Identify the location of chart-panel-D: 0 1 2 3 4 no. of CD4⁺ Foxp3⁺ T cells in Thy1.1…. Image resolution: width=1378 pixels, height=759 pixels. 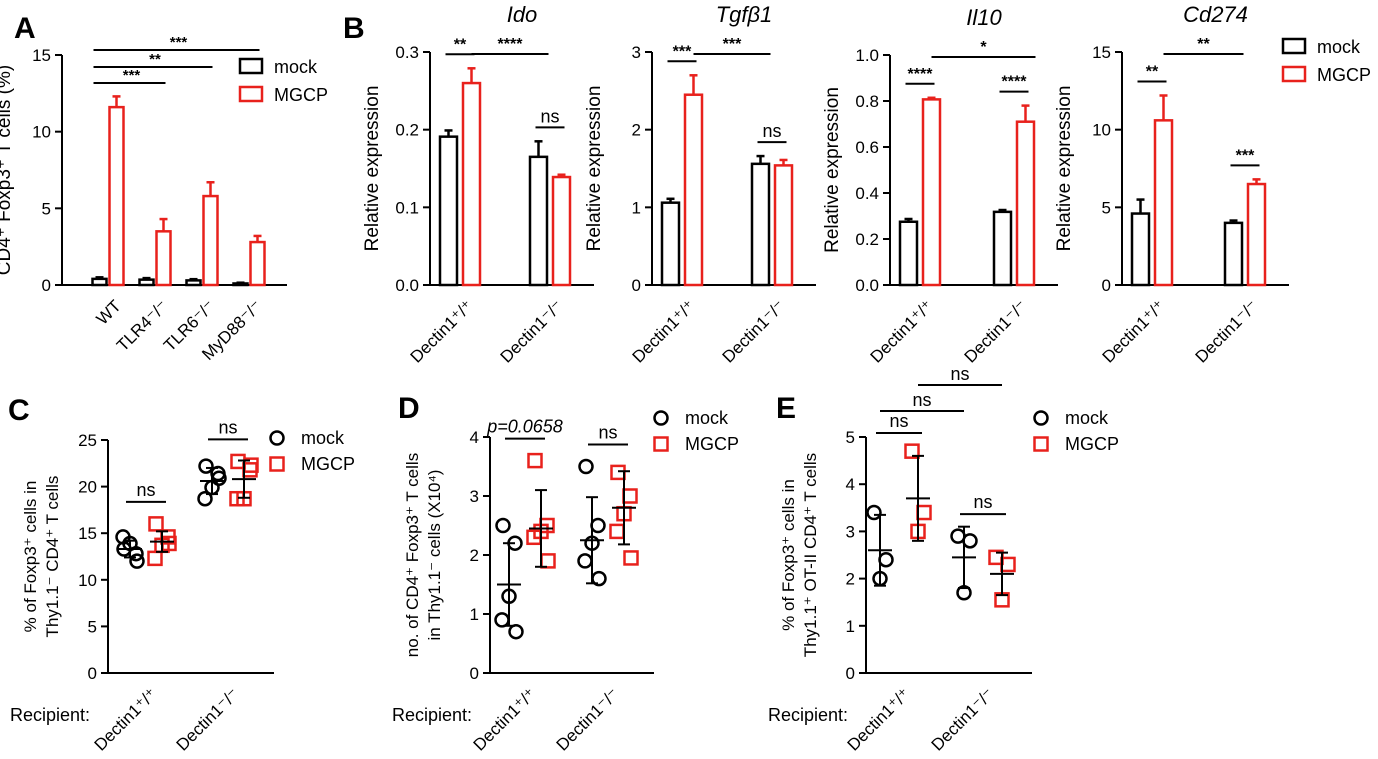
(523, 586).